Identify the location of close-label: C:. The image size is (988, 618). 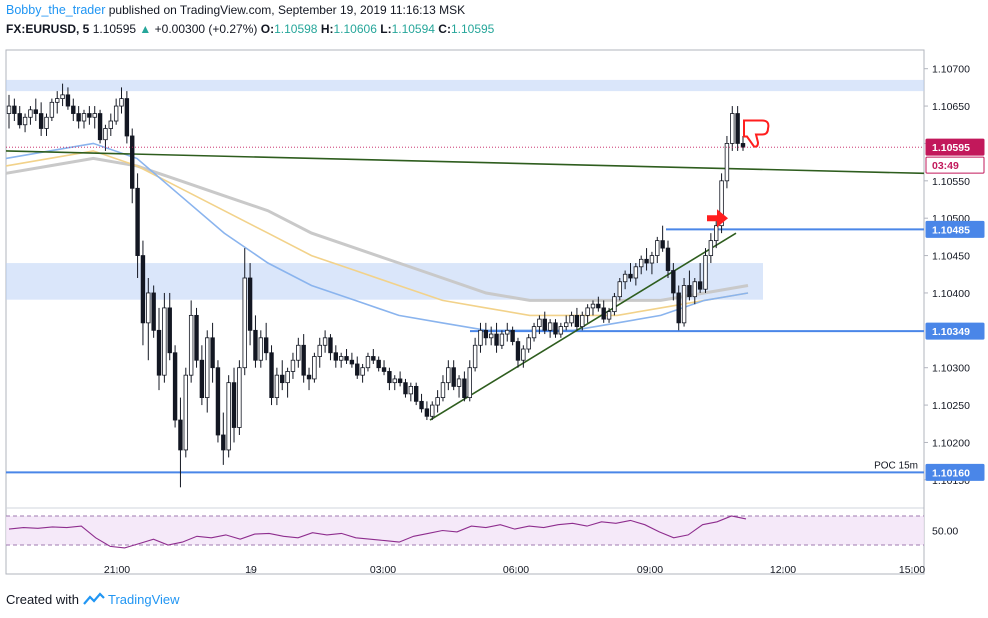
(444, 29).